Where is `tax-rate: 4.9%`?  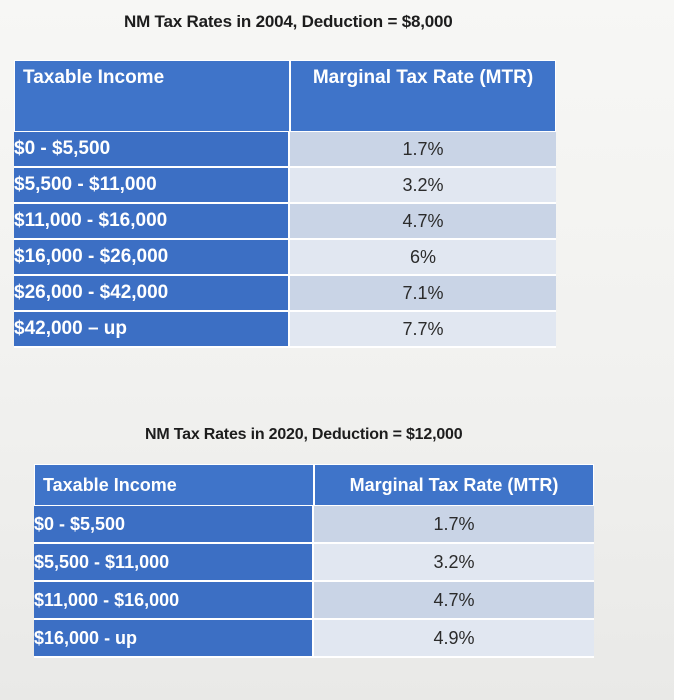 tax-rate: 4.9% is located at coordinates (454, 639).